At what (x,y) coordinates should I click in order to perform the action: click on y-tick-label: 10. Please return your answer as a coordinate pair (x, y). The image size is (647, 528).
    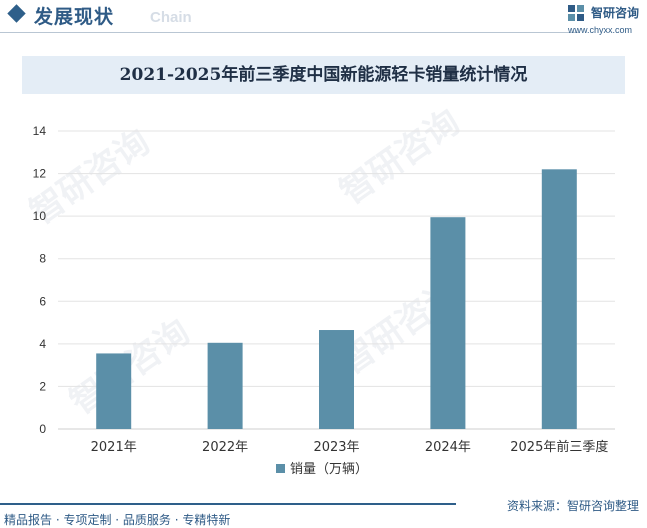
    Looking at the image, I should click on (40, 216).